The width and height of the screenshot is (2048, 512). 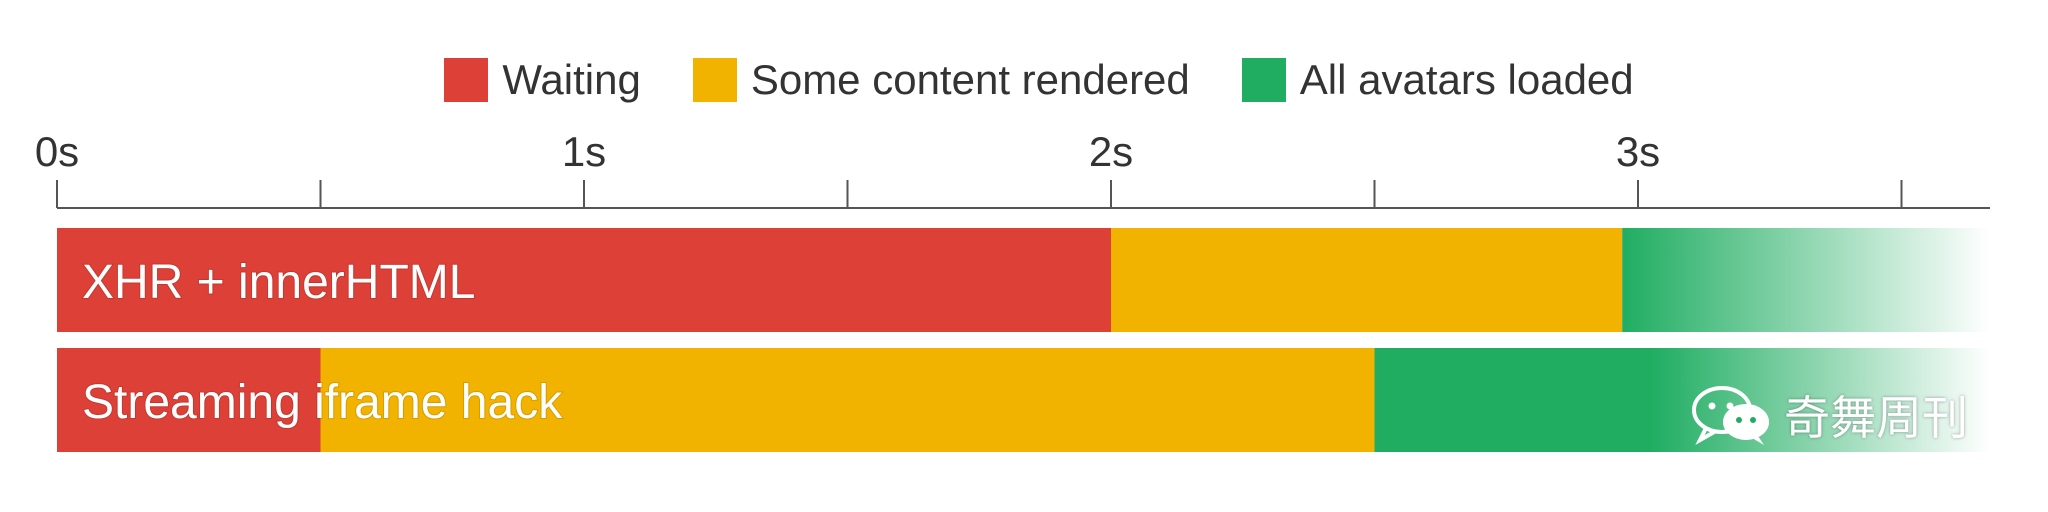 I want to click on legend-item-all-loaded: All avatars loaded, so click(x=1437, y=80).